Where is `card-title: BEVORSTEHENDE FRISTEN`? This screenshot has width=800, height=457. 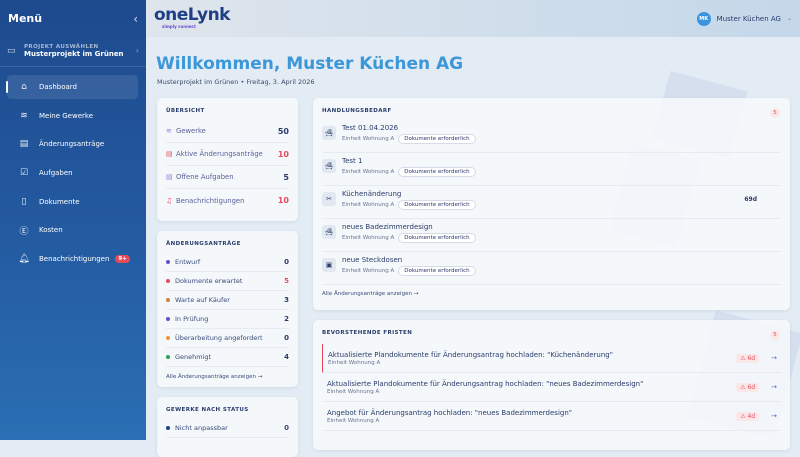 card-title: BEVORSTEHENDE FRISTEN is located at coordinates (367, 333).